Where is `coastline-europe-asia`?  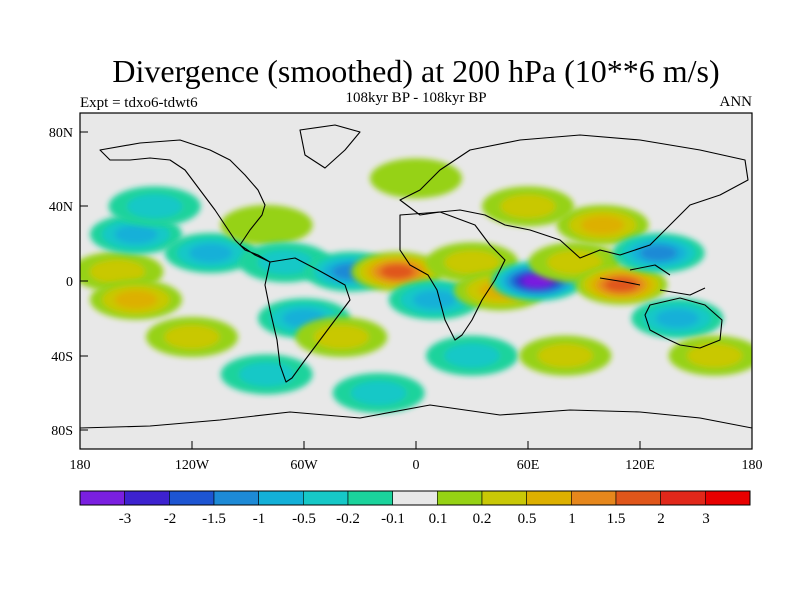 coastline-europe-asia is located at coordinates (574, 196).